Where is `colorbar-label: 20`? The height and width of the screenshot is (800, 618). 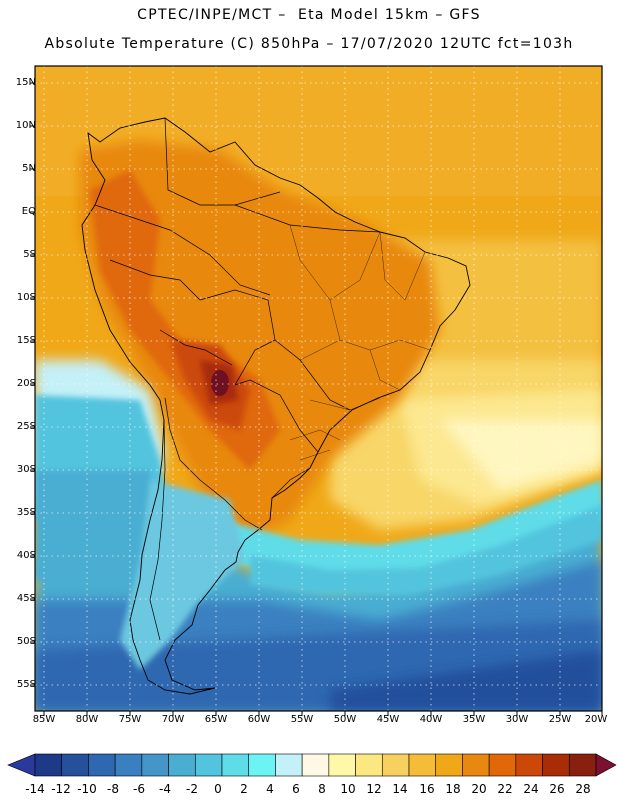 colorbar-label: 20 is located at coordinates (479, 789).